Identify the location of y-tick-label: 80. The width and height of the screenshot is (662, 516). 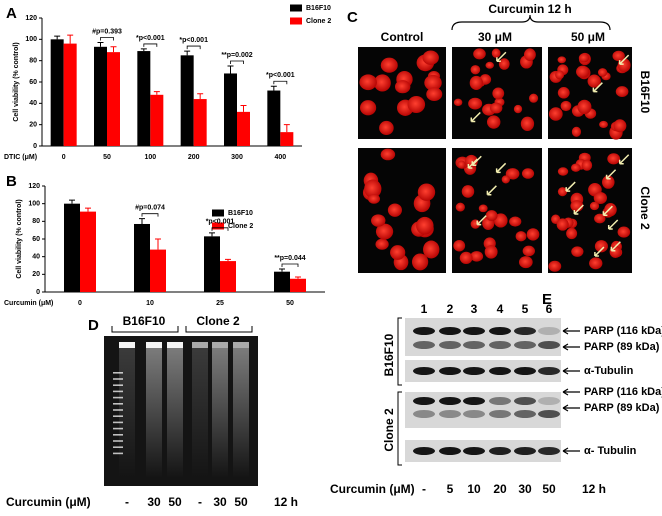
(36, 221).